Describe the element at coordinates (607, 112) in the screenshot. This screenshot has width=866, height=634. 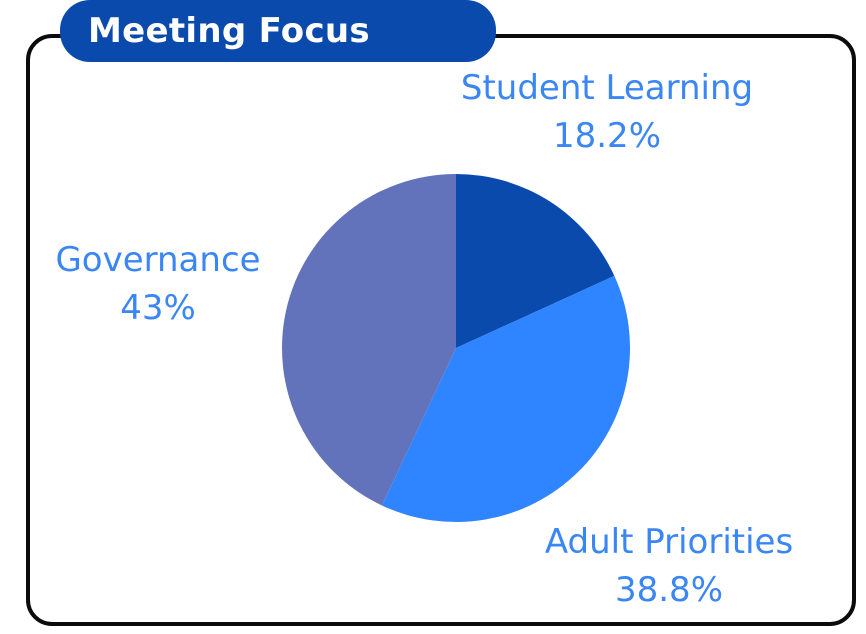
I see `slice-label-student-learning: Student Learning 18.2%` at that location.